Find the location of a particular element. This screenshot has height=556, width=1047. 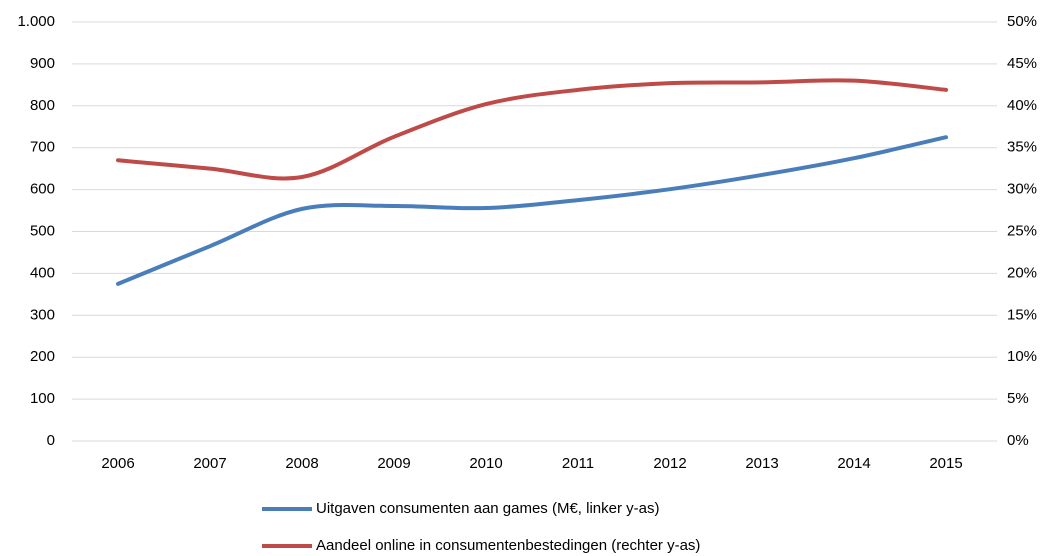

x-tick-label: 2015 is located at coordinates (945, 463).